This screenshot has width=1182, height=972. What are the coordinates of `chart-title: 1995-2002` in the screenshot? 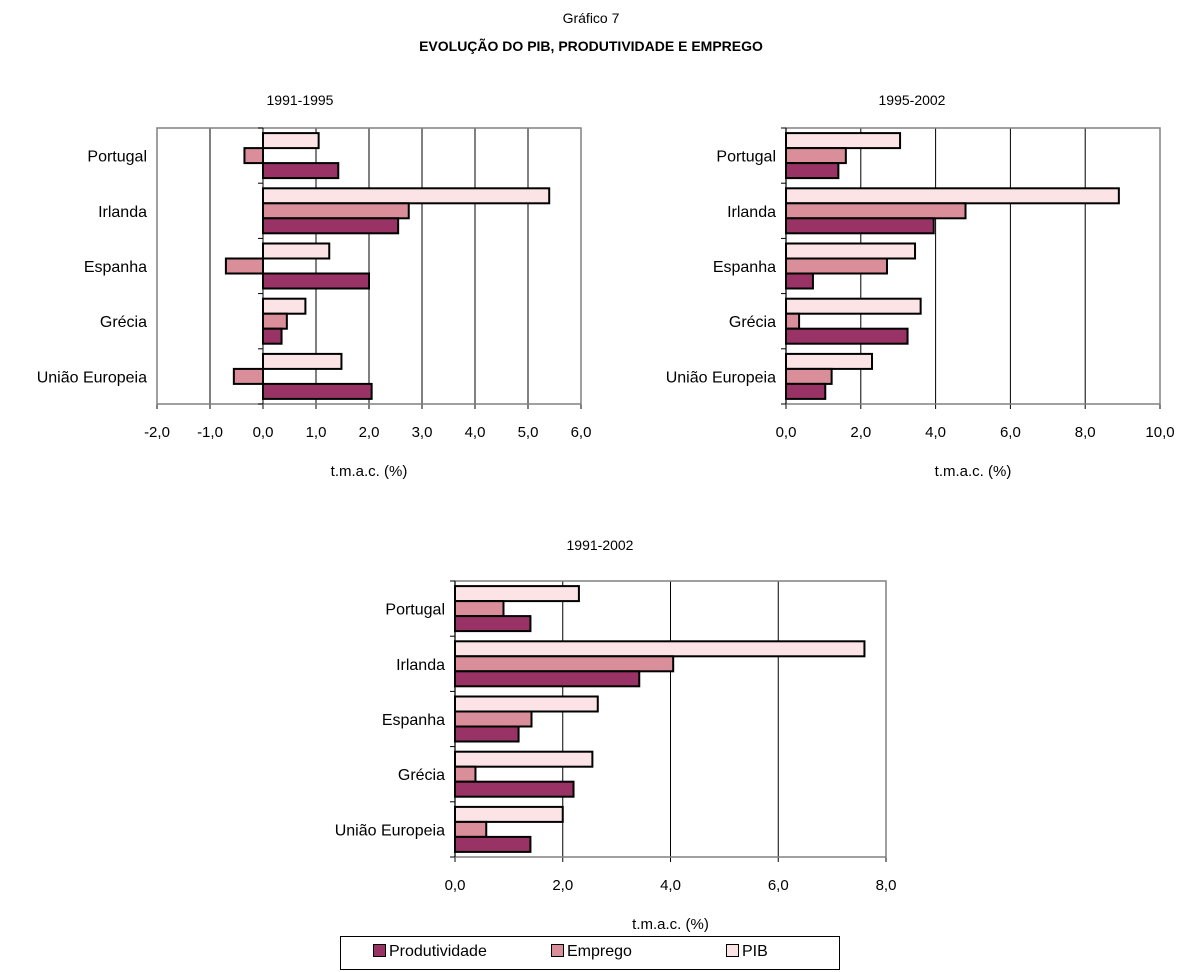 It's located at (912, 100).